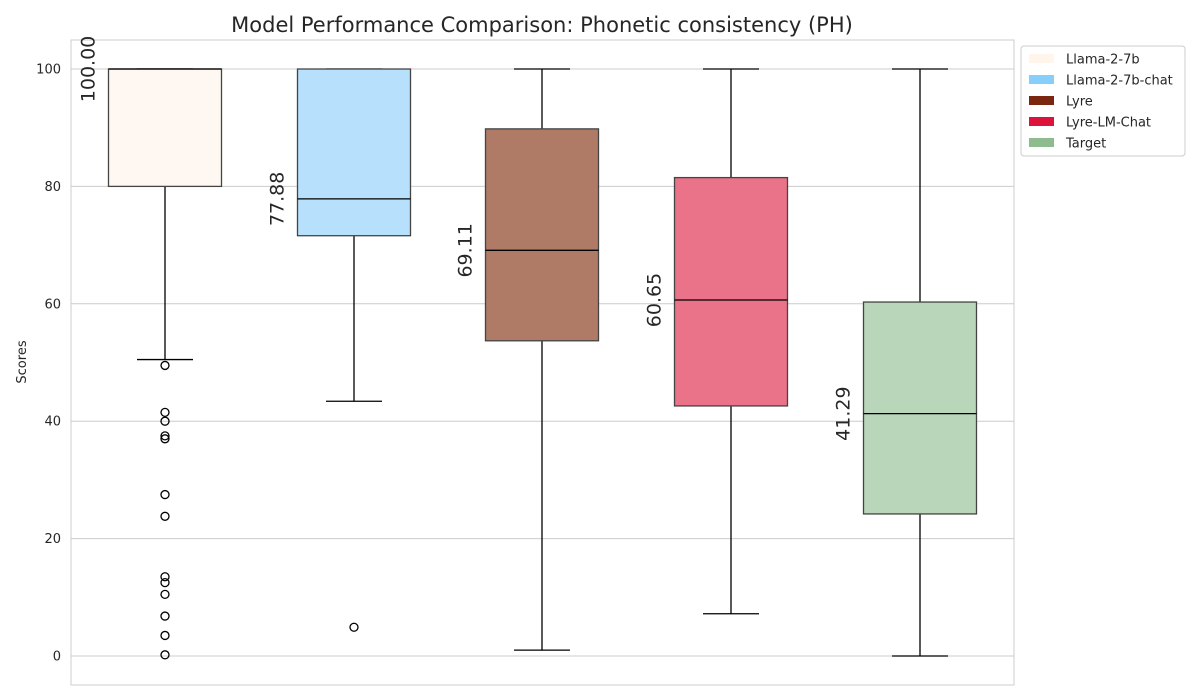 This screenshot has width=1200, height=700. I want to click on y-tick-label: 60, so click(52, 304).